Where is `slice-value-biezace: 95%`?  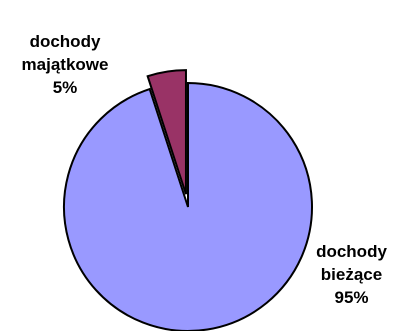
slice-value-biezace: 95% is located at coordinates (351, 297).